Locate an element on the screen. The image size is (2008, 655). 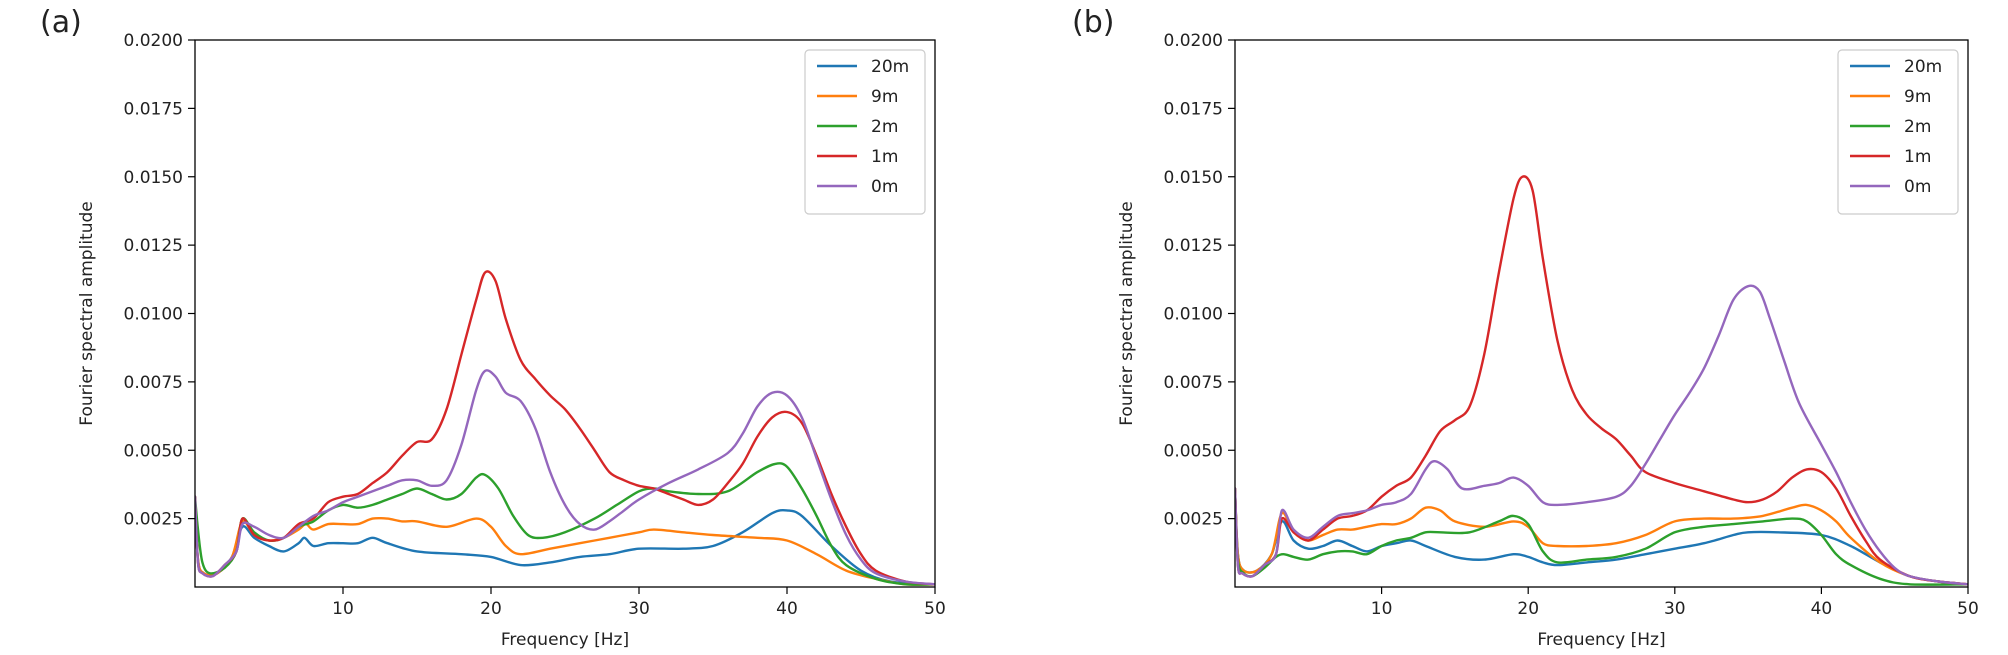
series-line-9m is located at coordinates (565, 540).